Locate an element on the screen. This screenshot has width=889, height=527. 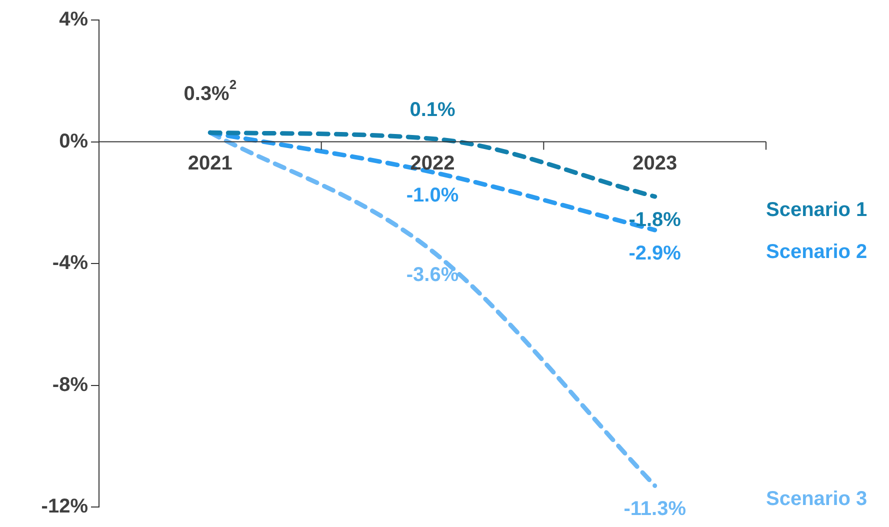
data-label: 0.1% is located at coordinates (433, 110).